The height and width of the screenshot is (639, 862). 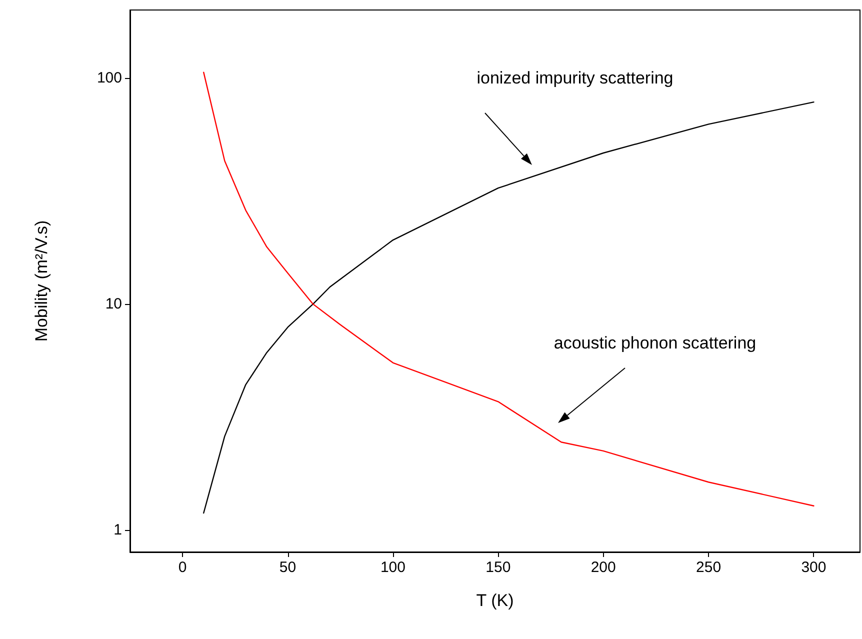 What do you see at coordinates (813, 567) in the screenshot?
I see `x-tick-label: 300` at bounding box center [813, 567].